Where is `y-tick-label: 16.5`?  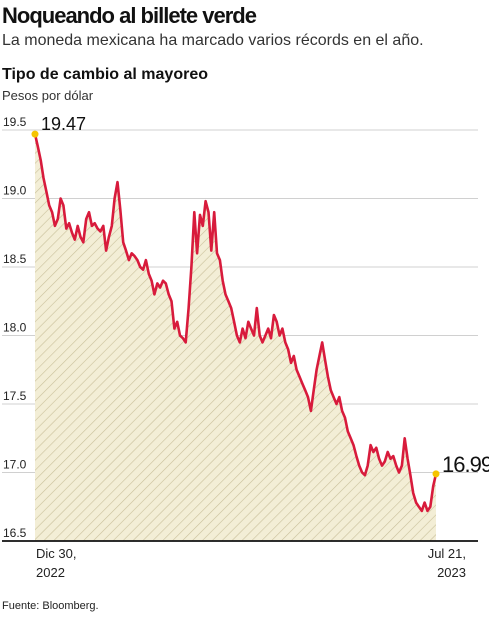
y-tick-label: 16.5 is located at coordinates (15, 533).